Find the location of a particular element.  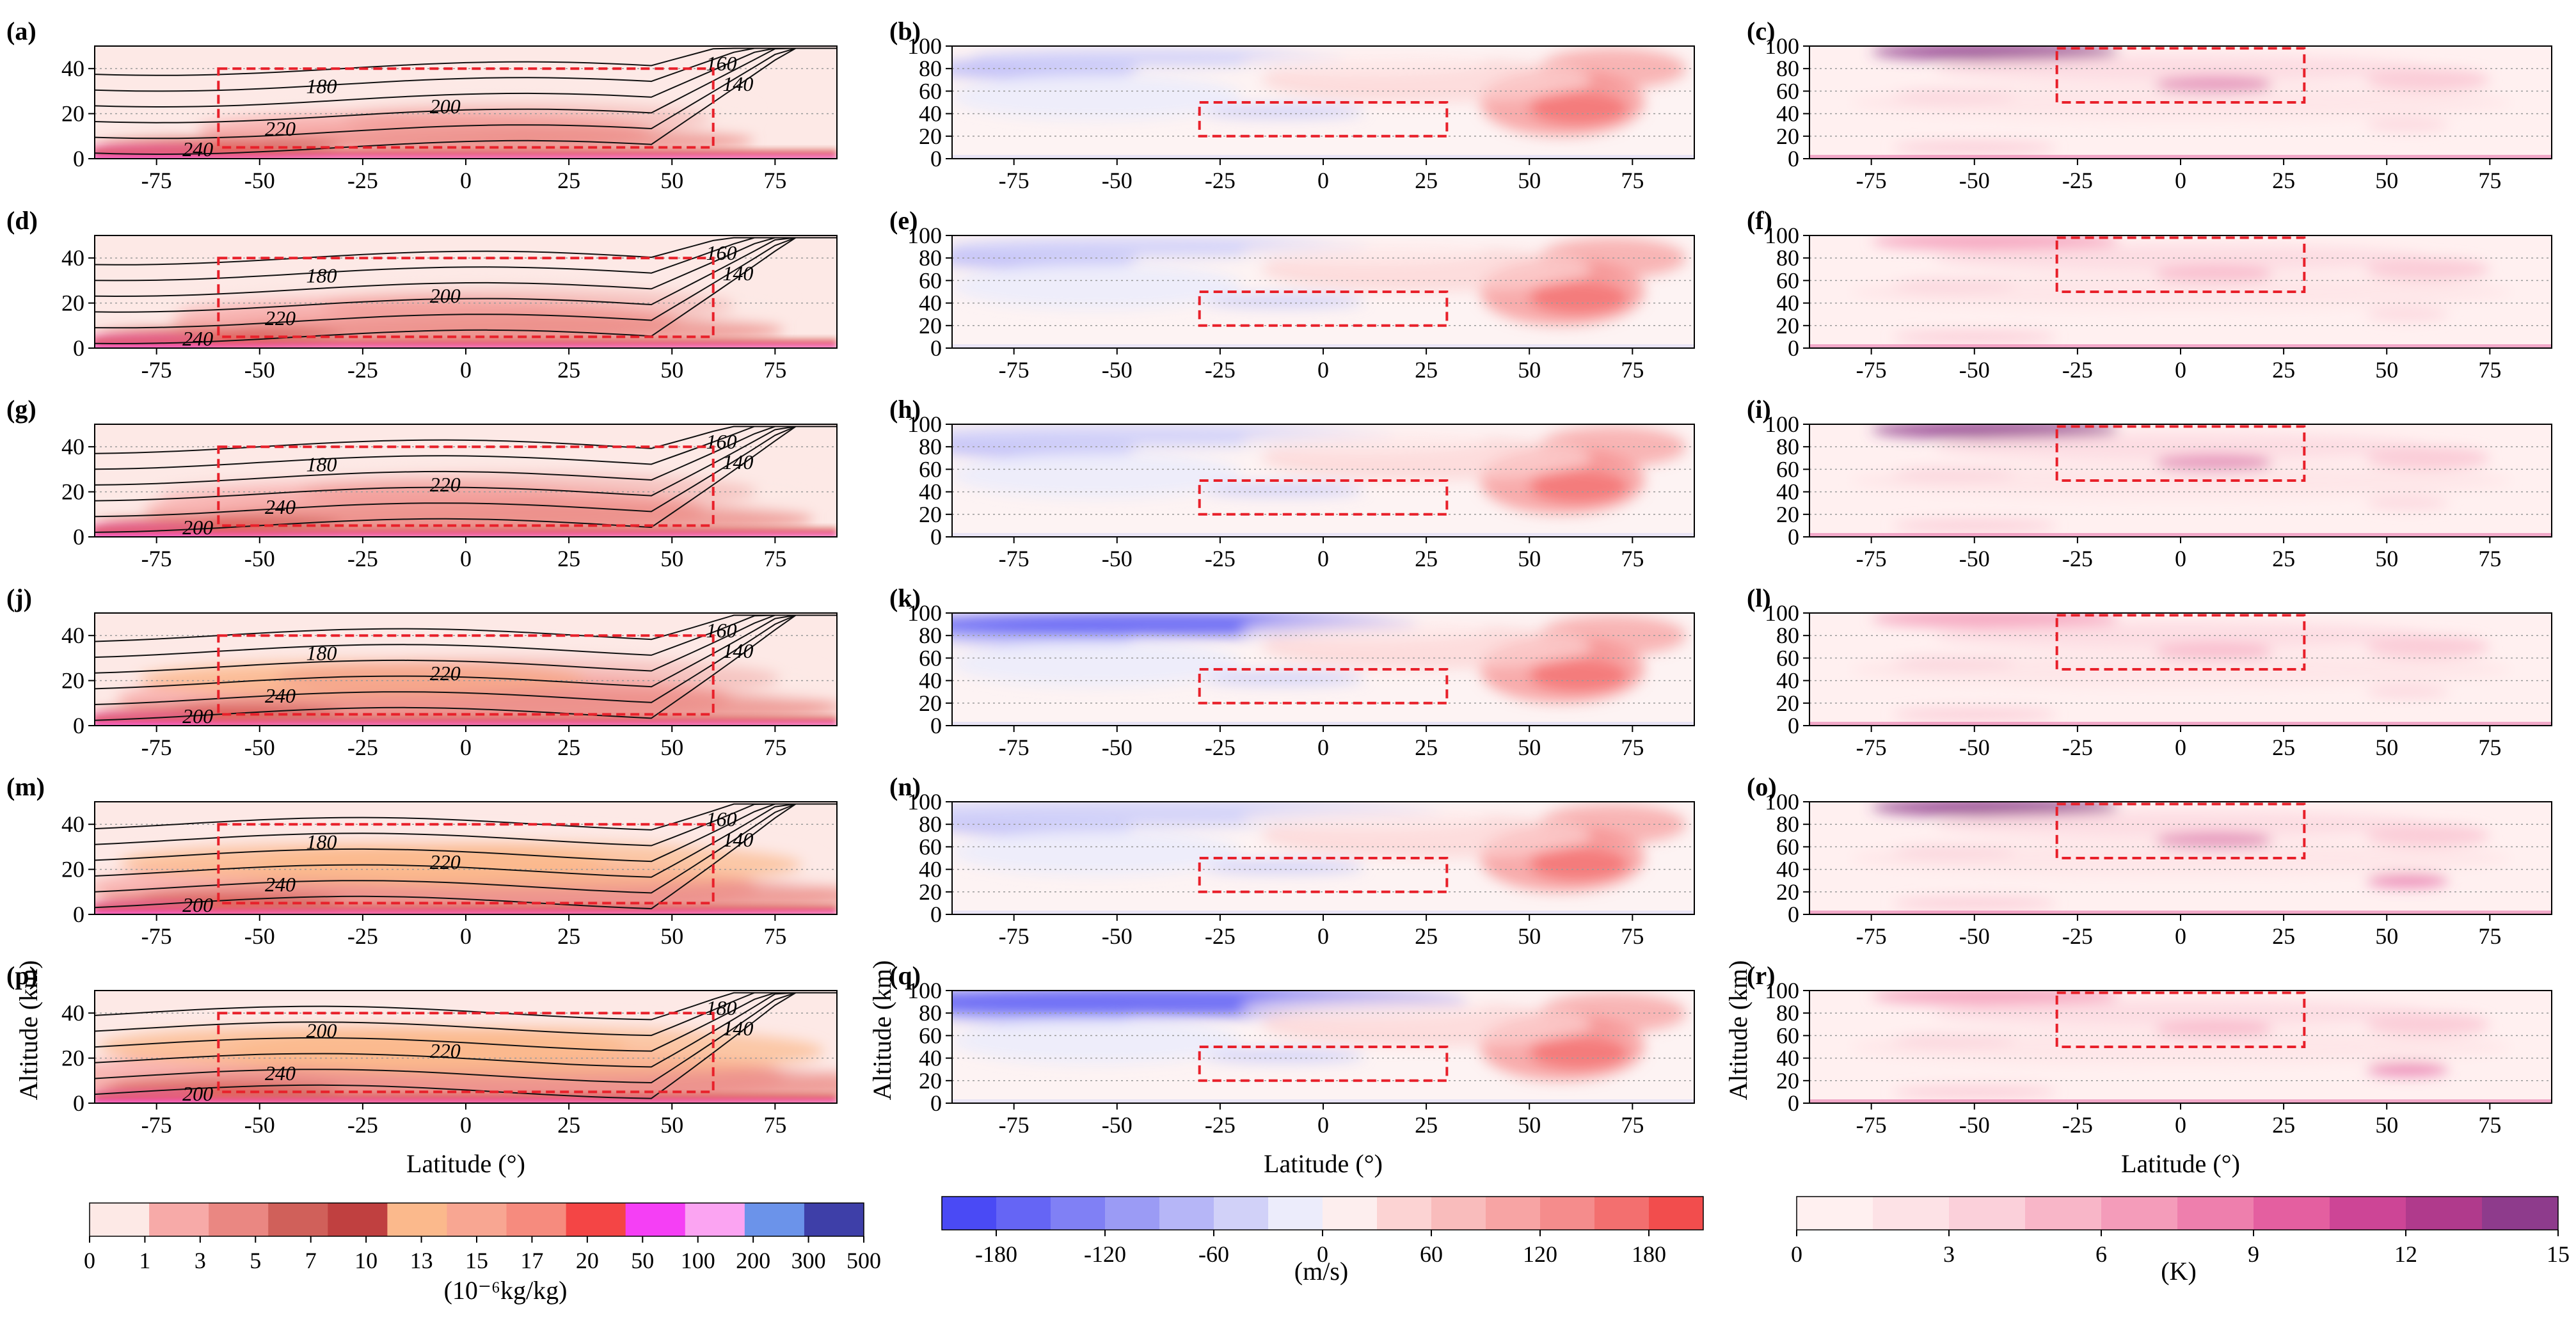

colorbar-tick-label: 3 is located at coordinates (1949, 1254).